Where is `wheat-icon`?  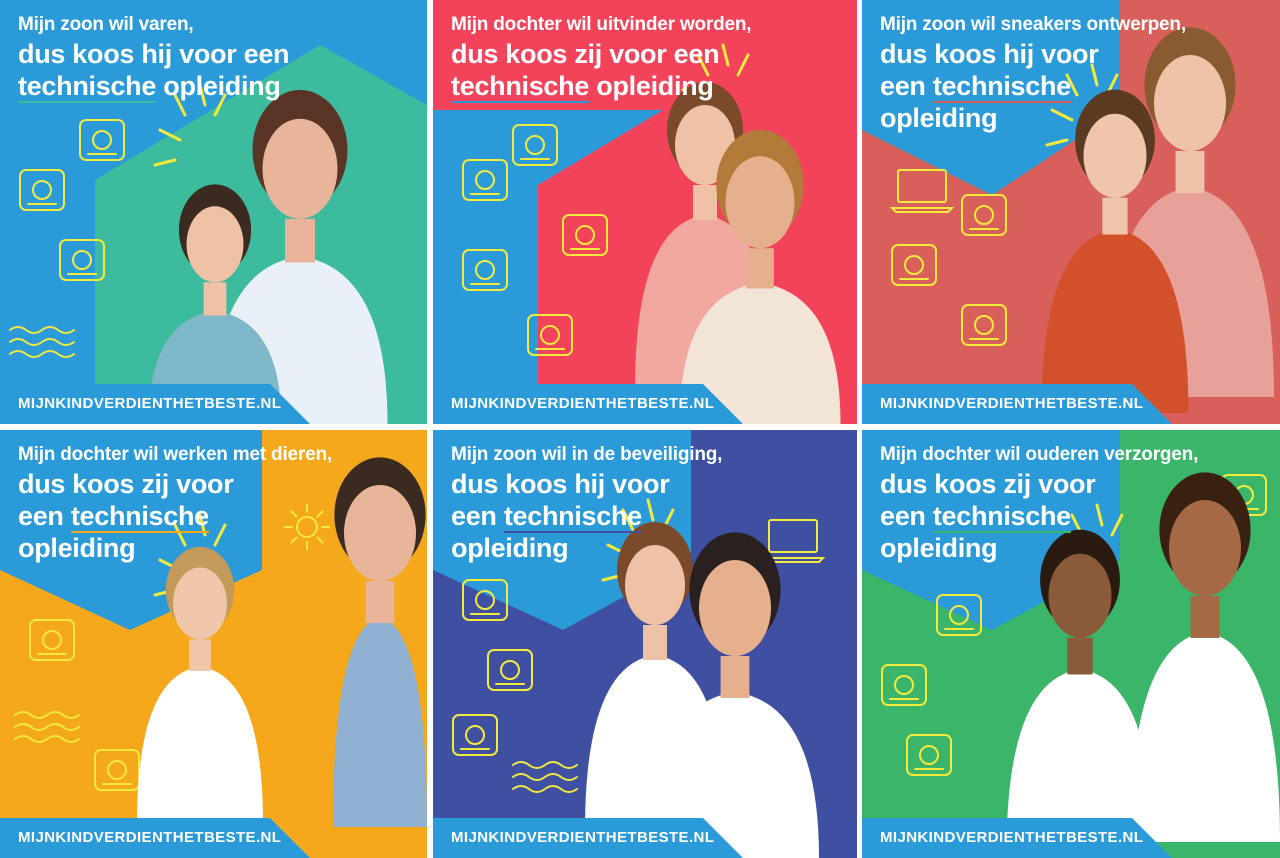
wheat-icon is located at coordinates (117, 770).